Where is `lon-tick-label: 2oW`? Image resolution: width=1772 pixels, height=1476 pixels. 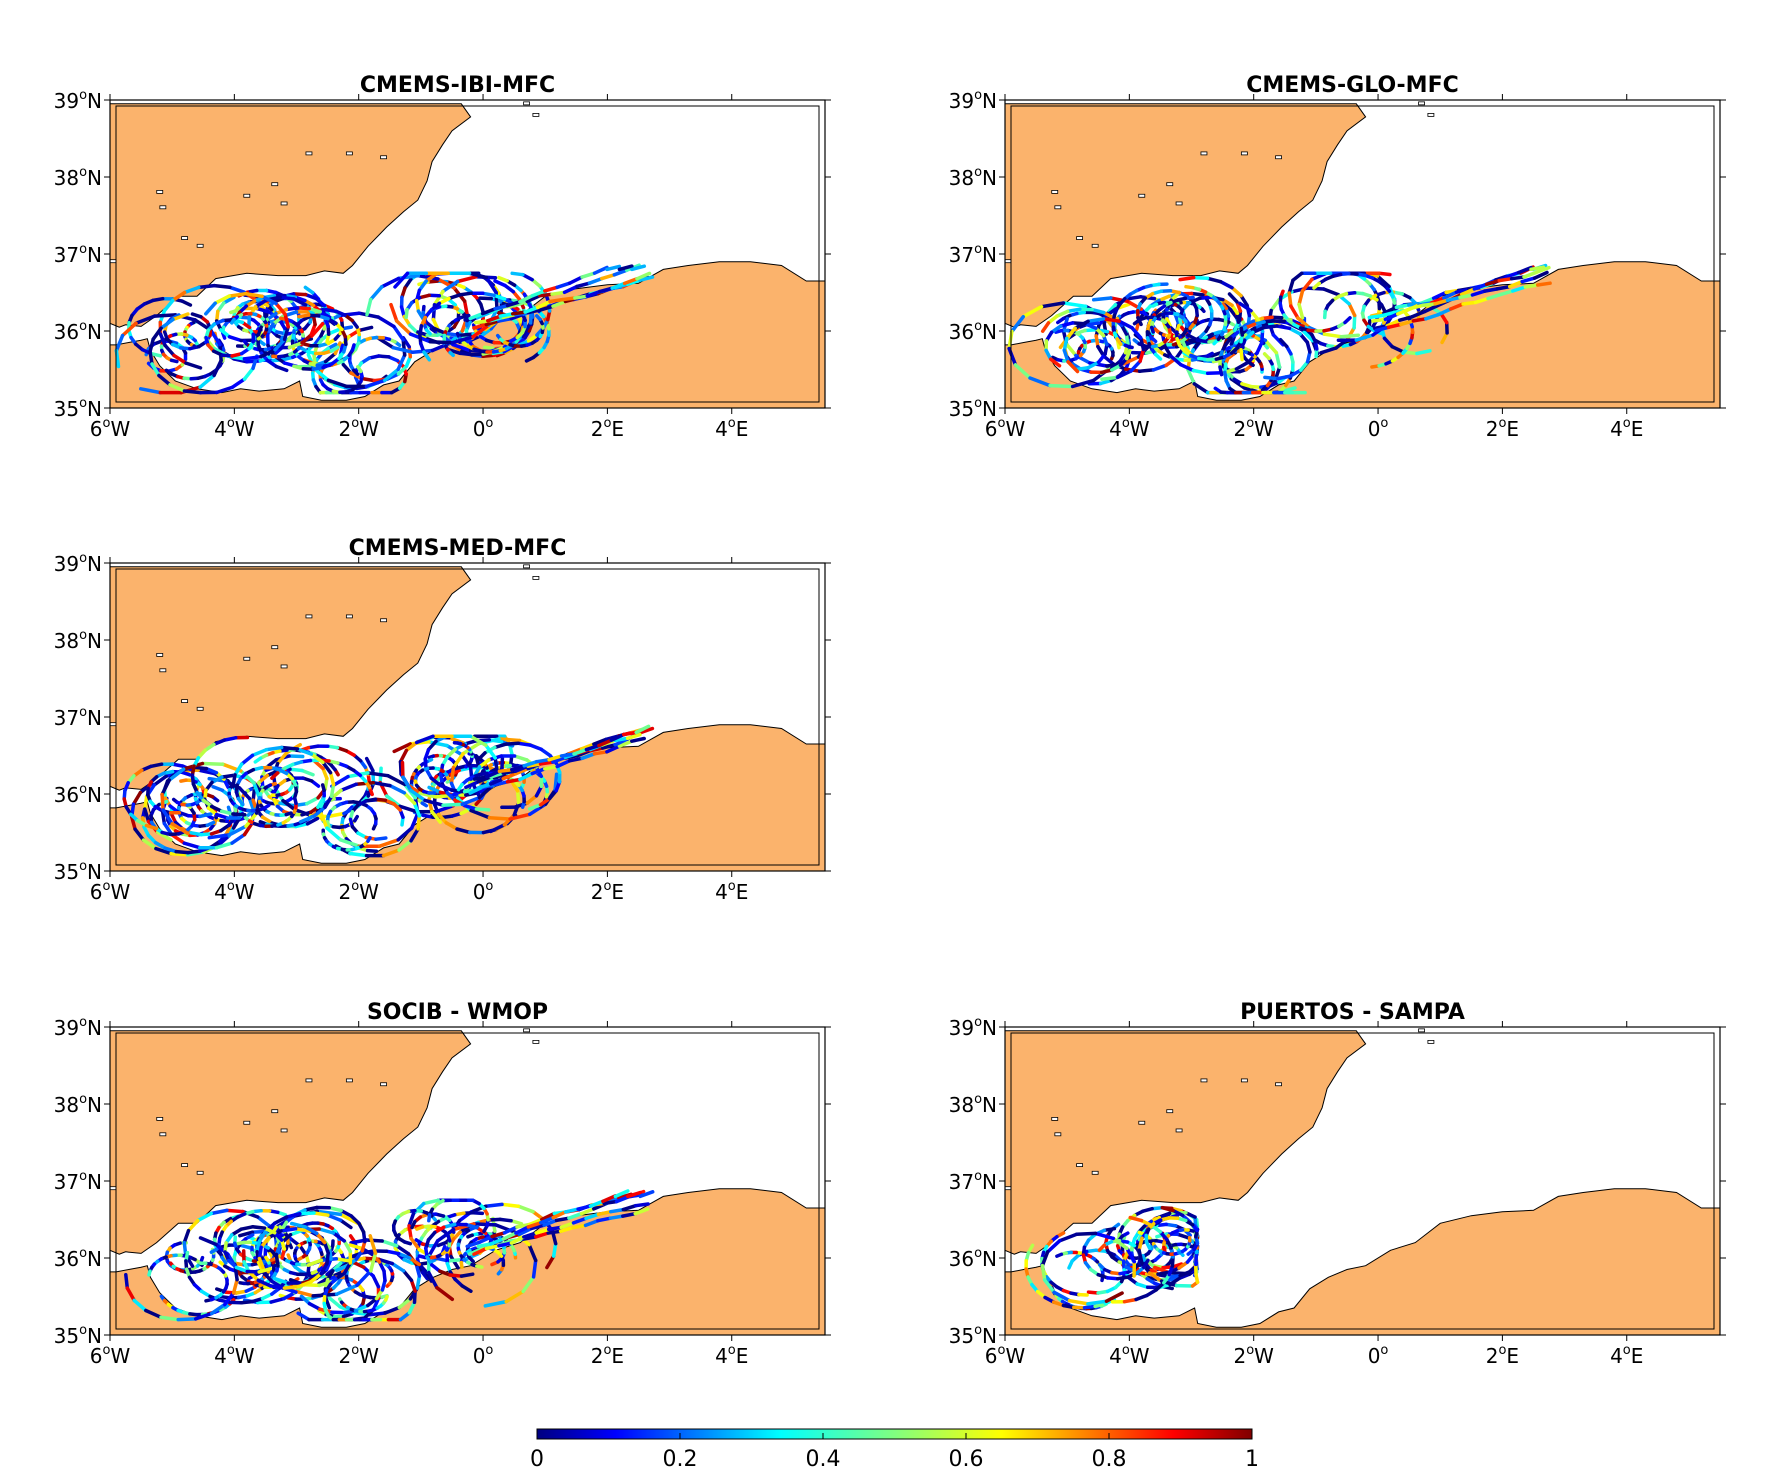
lon-tick-label: 2oW is located at coordinates (358, 428).